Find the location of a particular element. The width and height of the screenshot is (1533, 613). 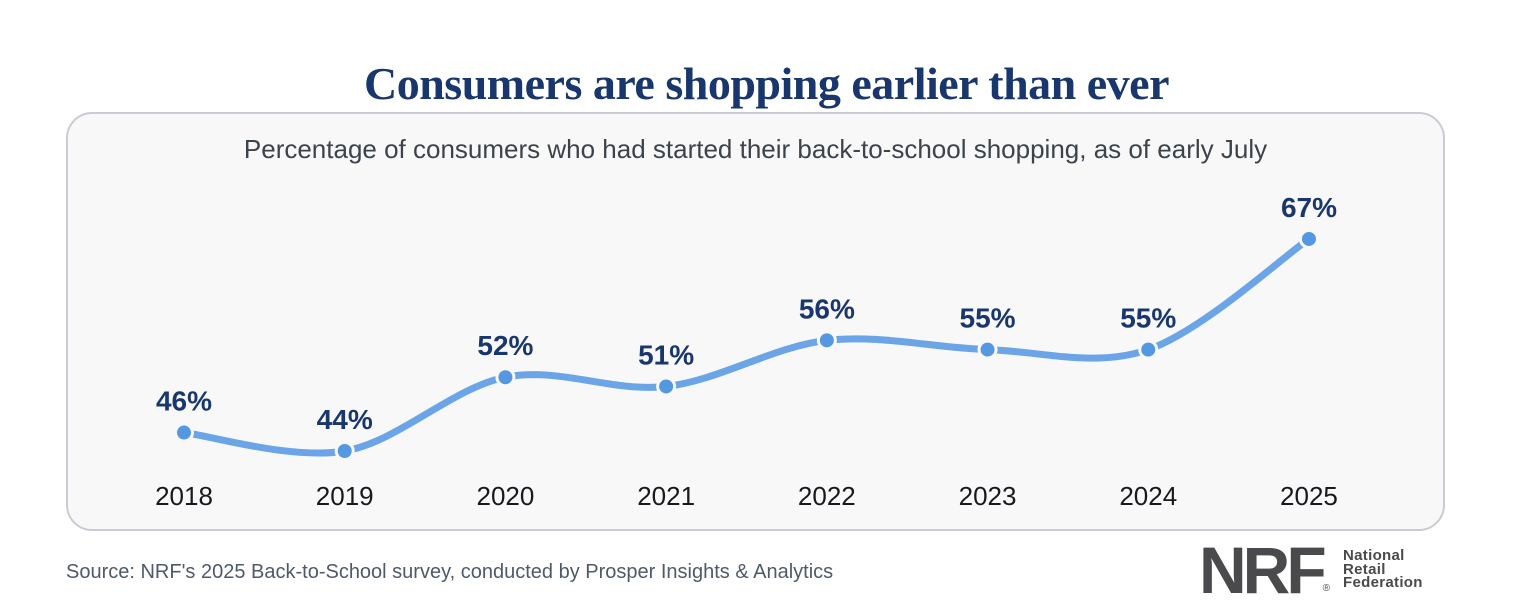

data-label-2025: 67% is located at coordinates (1309, 207).